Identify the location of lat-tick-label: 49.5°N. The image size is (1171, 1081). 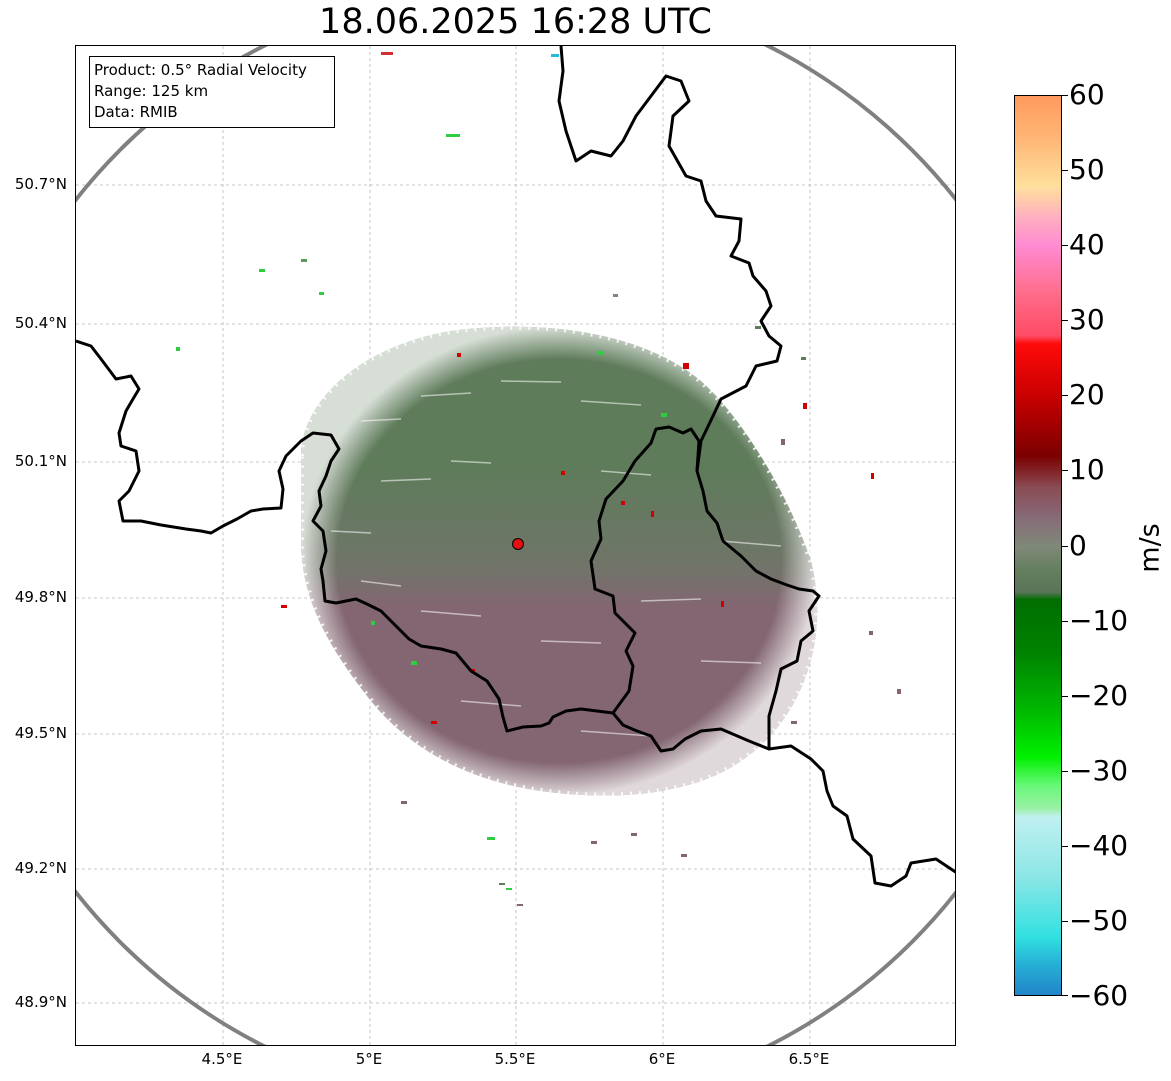
(40, 733).